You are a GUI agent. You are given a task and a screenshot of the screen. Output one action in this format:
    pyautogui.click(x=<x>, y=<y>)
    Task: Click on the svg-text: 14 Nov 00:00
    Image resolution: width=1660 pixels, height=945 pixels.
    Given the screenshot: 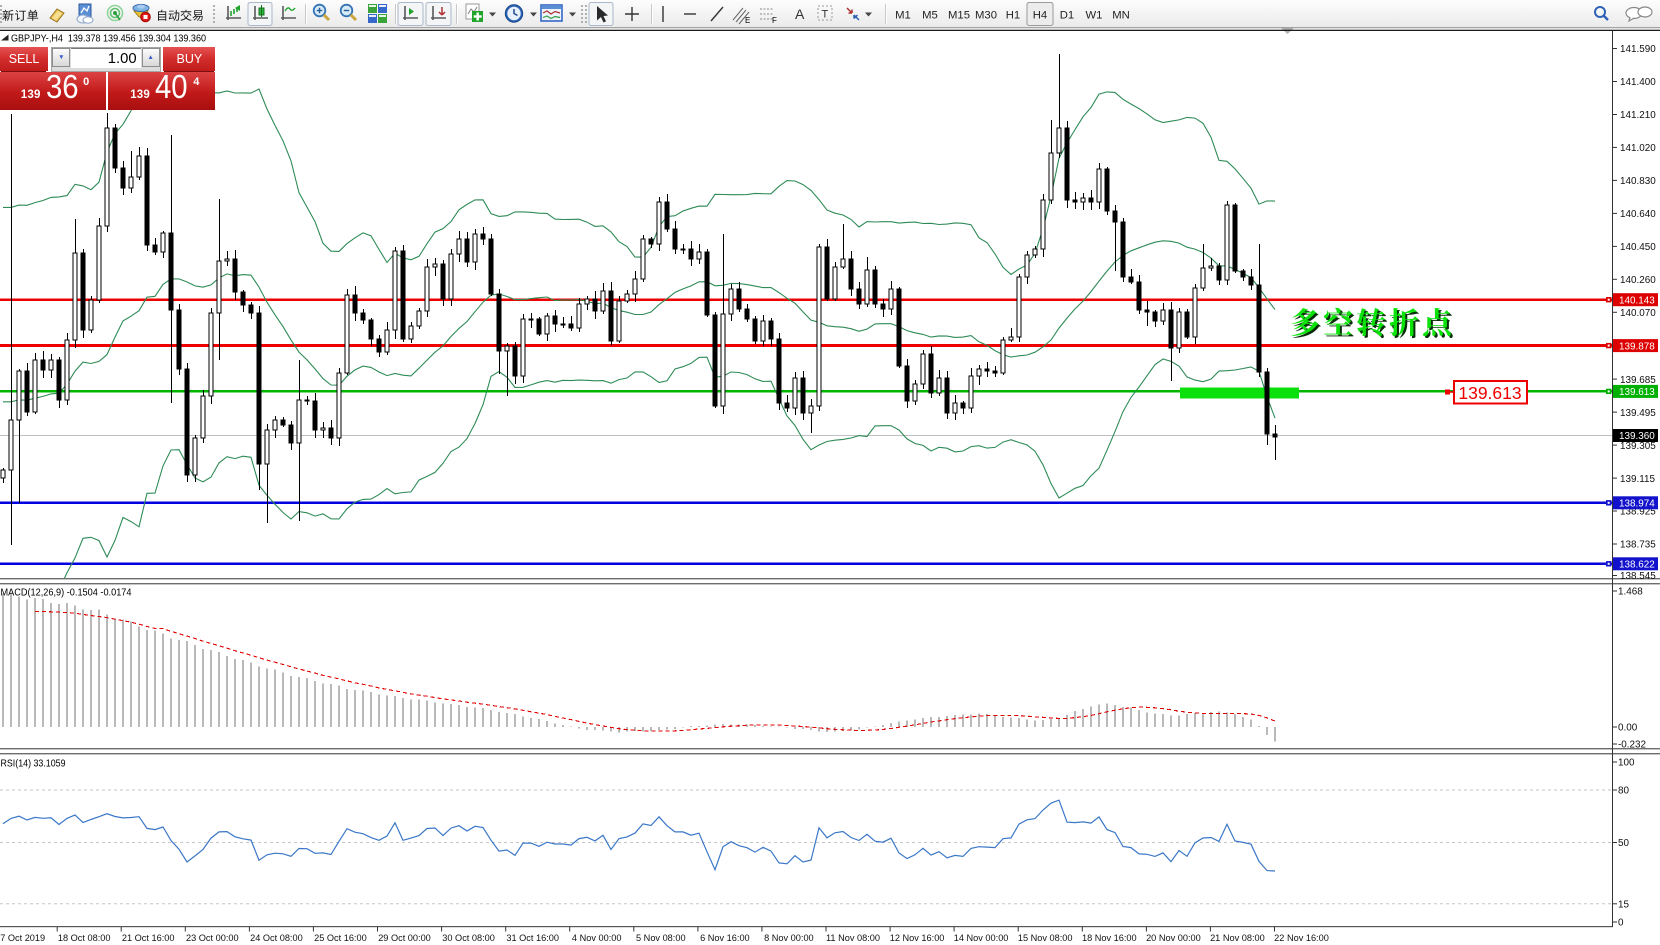 What is the action you would take?
    pyautogui.click(x=981, y=938)
    